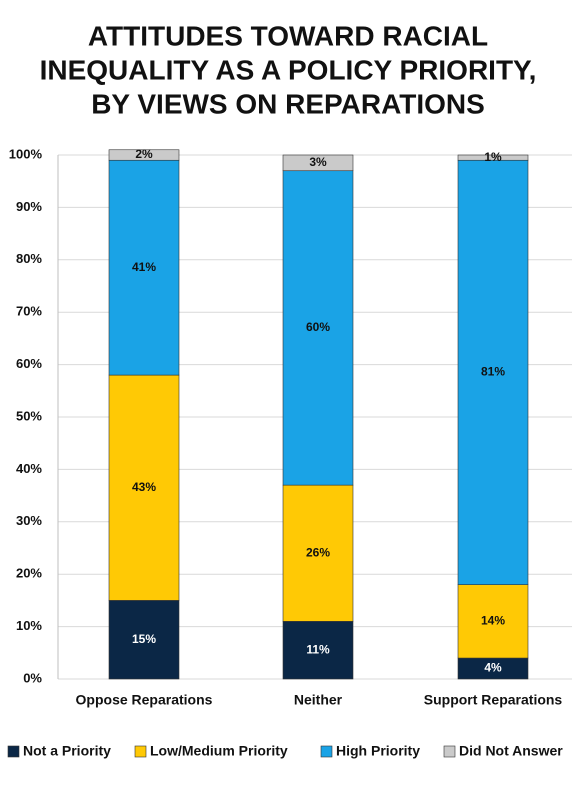 This screenshot has height=792, width=576. I want to click on value-label: 11%, so click(318, 649).